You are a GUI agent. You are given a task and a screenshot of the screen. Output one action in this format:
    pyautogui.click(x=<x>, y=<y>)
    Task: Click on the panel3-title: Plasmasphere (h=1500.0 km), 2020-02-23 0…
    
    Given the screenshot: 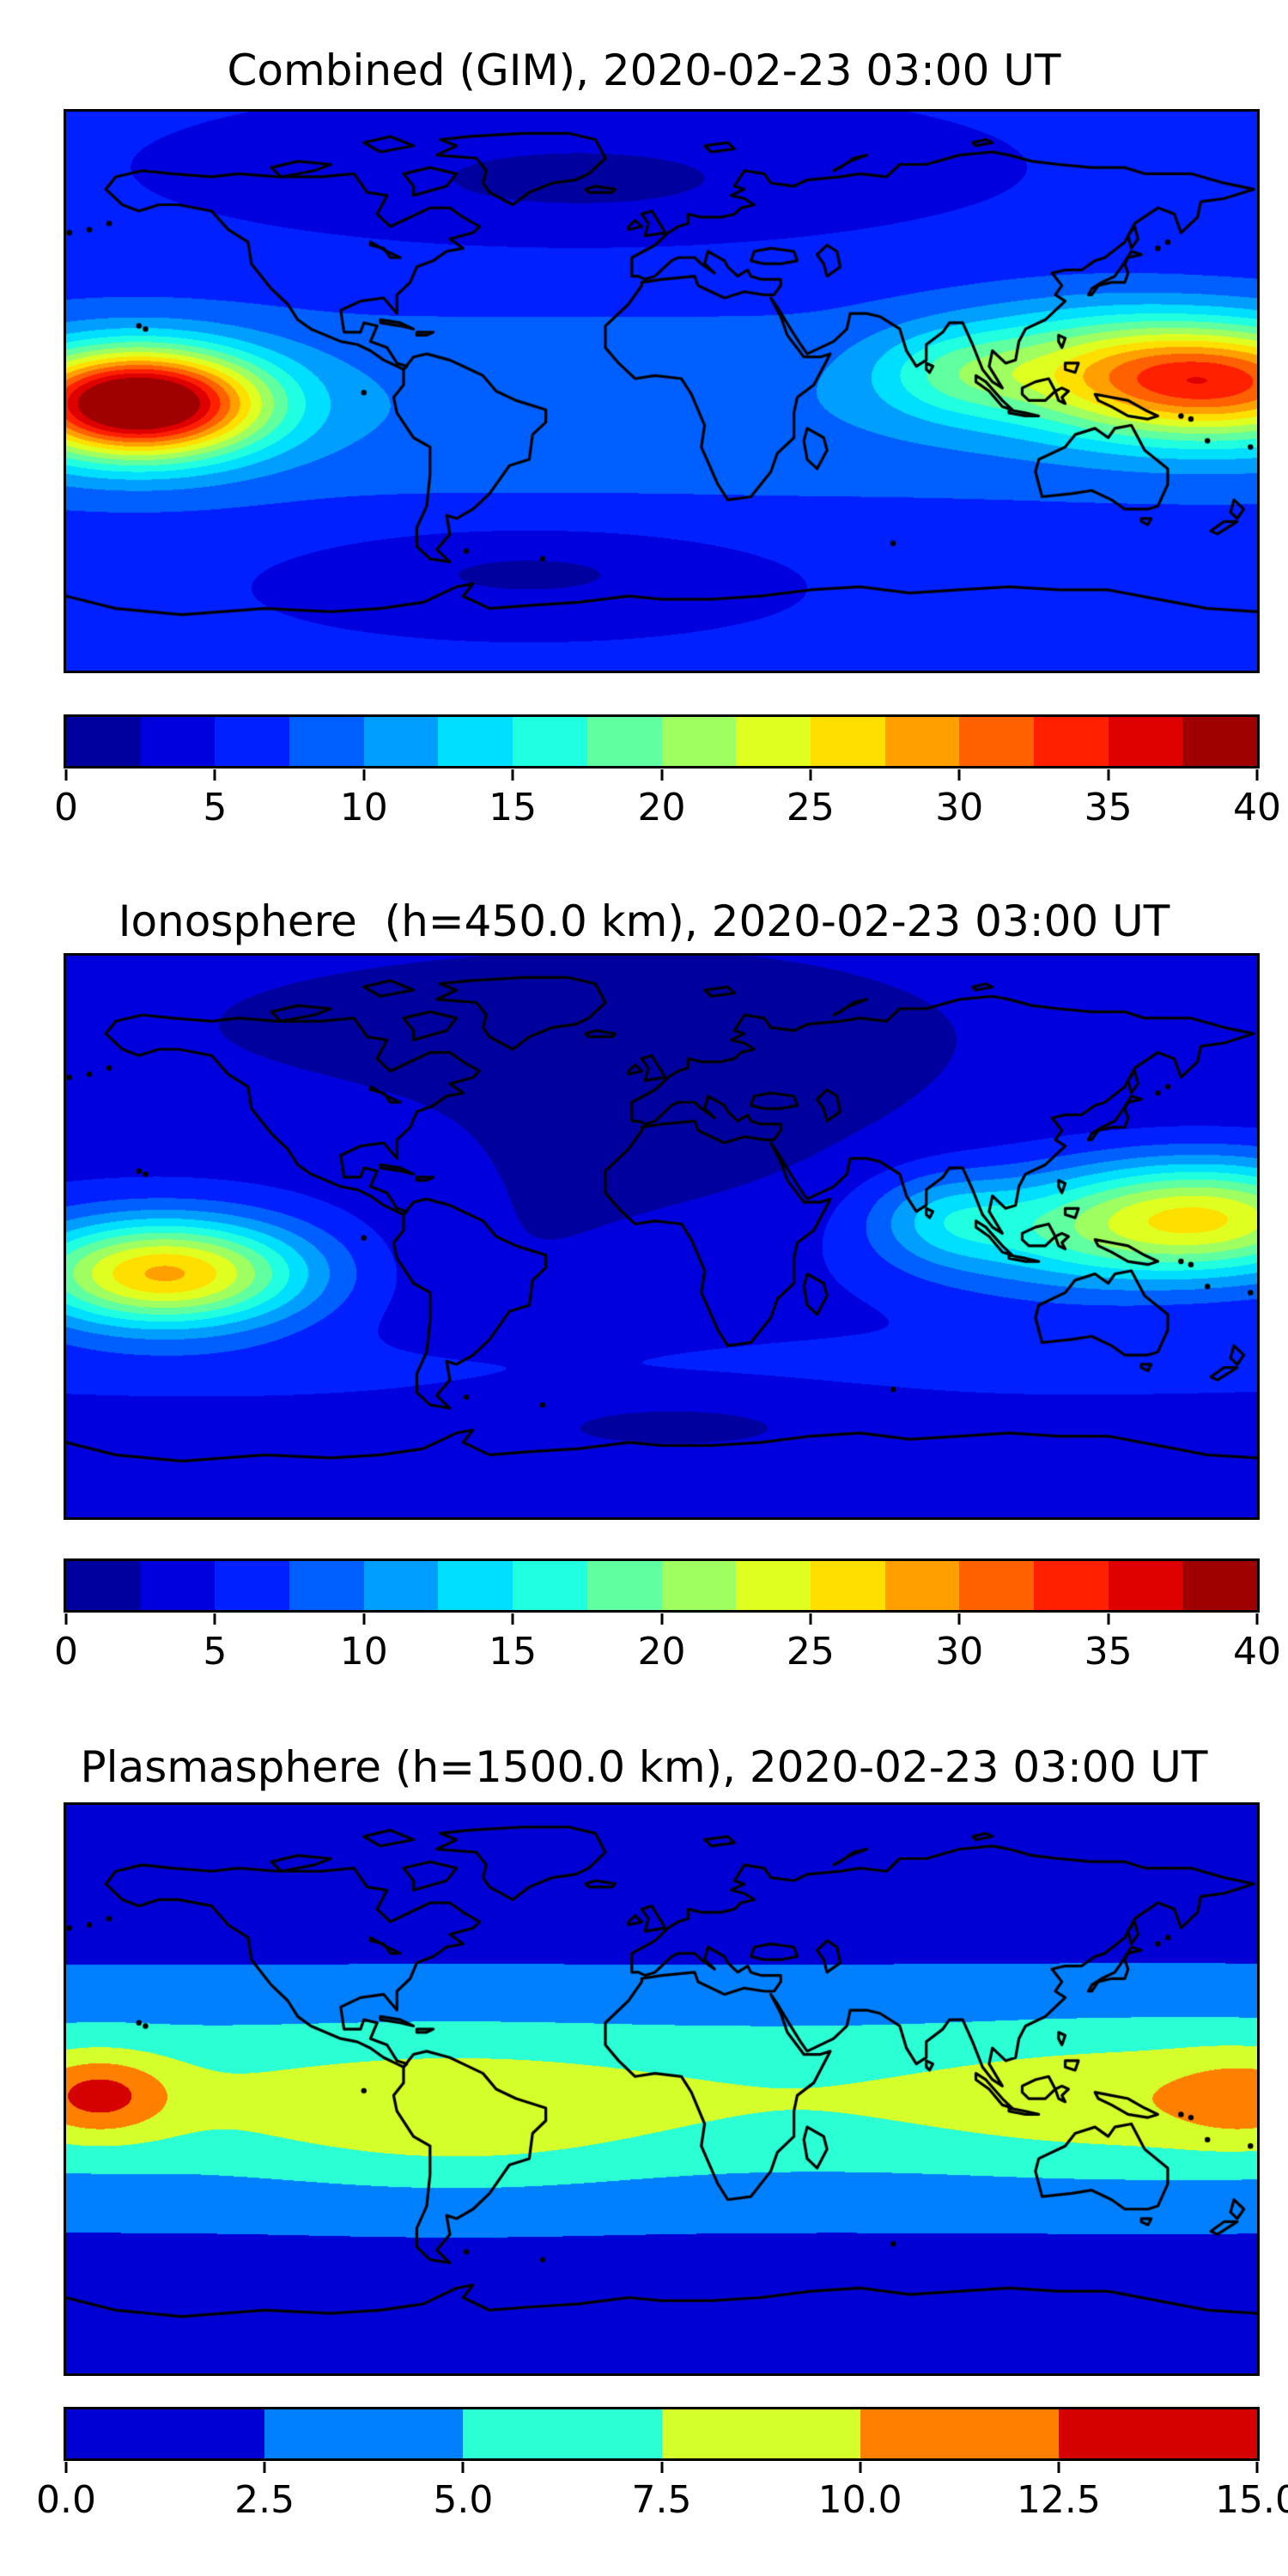 What is the action you would take?
    pyautogui.click(x=644, y=1767)
    